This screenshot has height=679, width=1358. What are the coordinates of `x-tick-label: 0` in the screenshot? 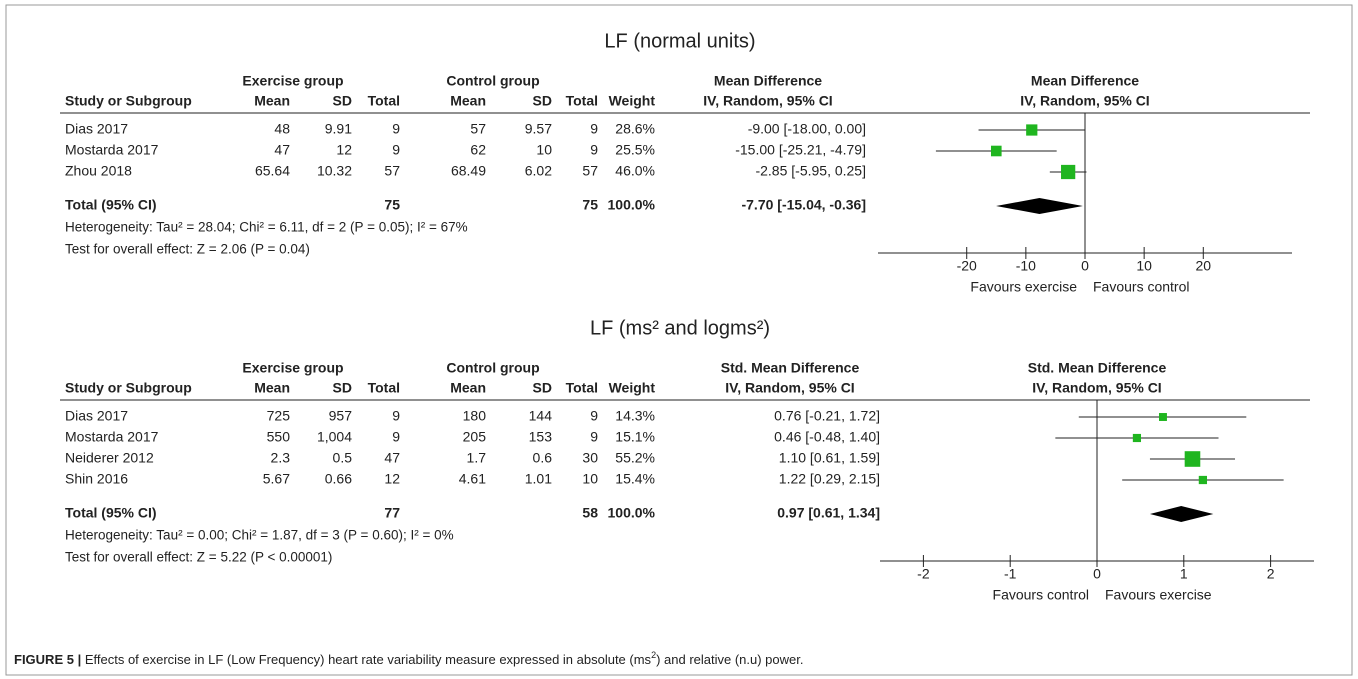 It's located at (1085, 266).